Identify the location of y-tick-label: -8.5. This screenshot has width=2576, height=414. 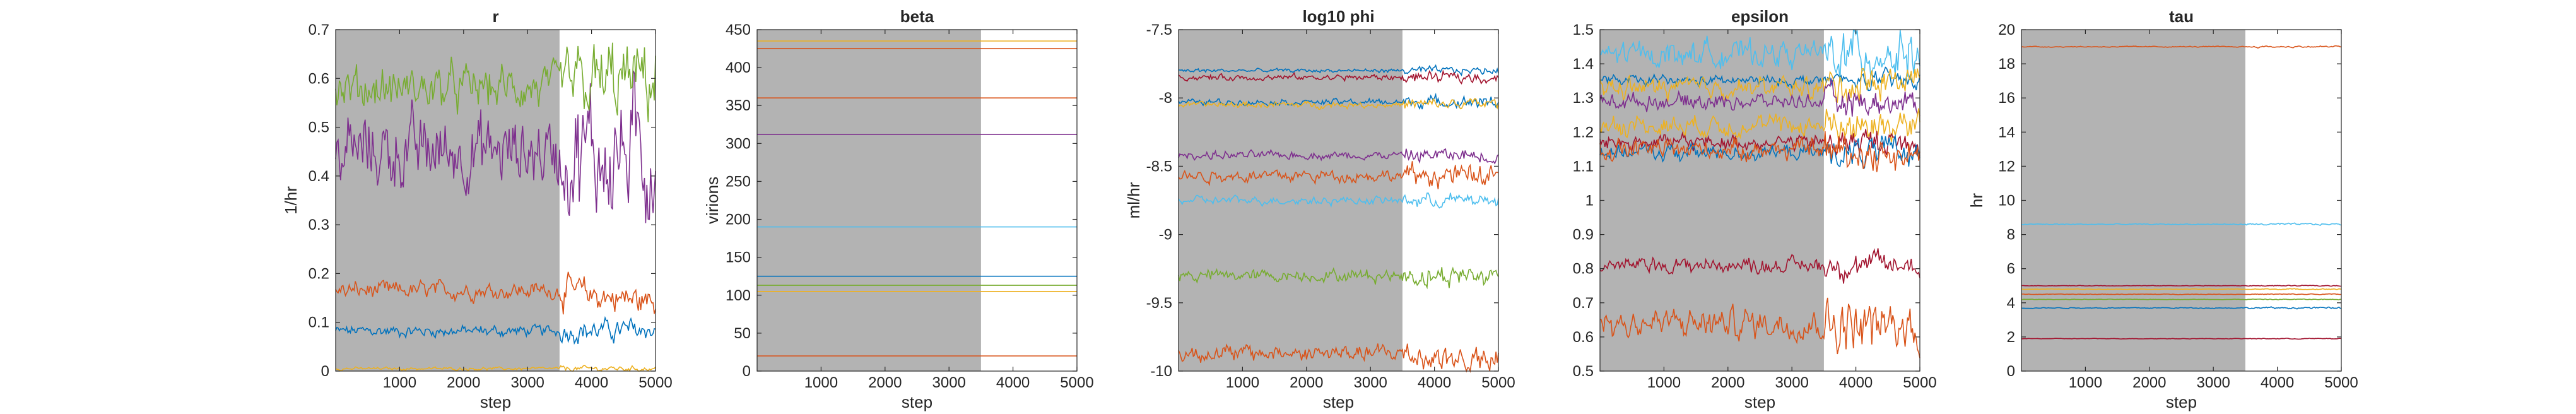
(1159, 166).